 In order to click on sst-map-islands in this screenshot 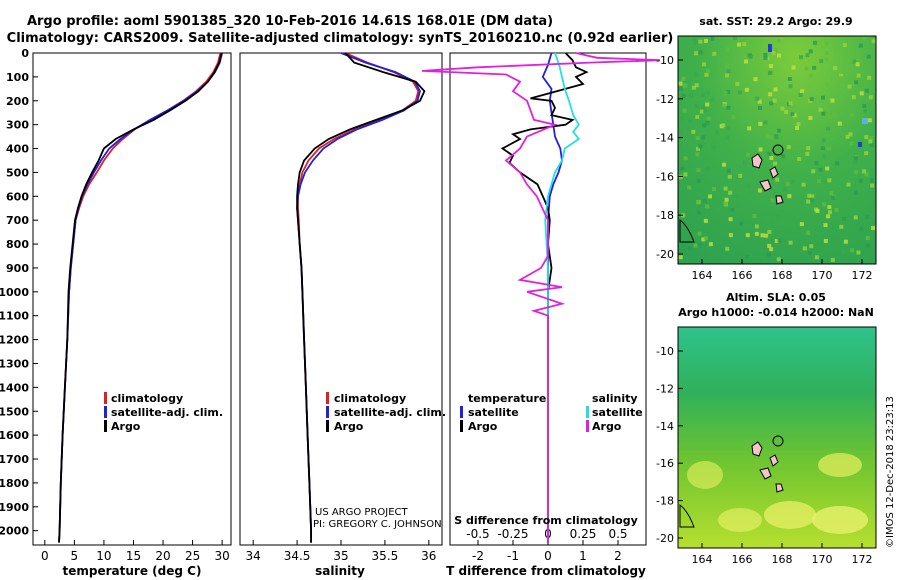, I will do `click(773, 143)`.